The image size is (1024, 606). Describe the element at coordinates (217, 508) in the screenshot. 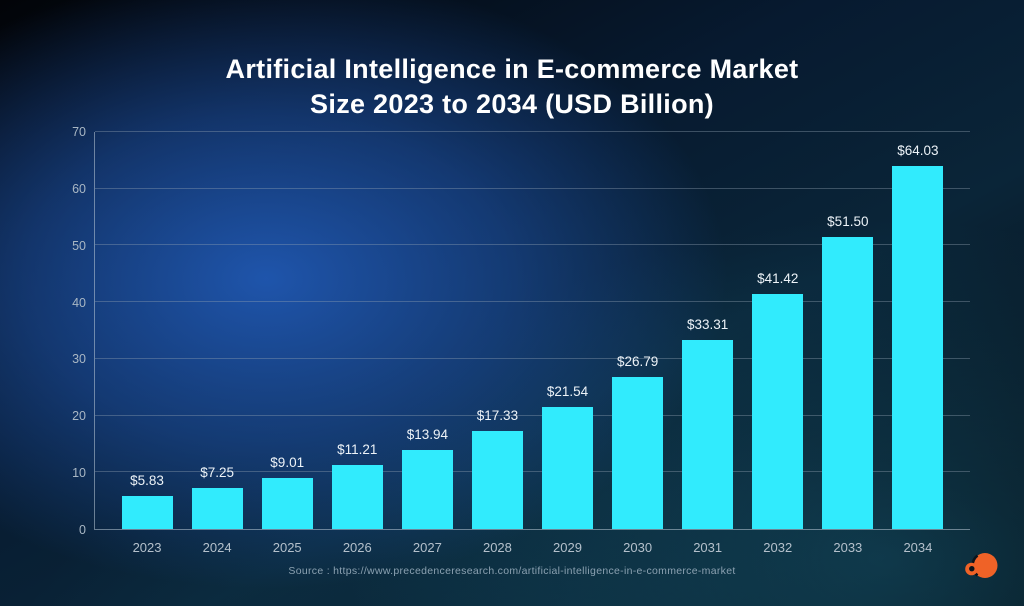

I see `bar-2024` at that location.